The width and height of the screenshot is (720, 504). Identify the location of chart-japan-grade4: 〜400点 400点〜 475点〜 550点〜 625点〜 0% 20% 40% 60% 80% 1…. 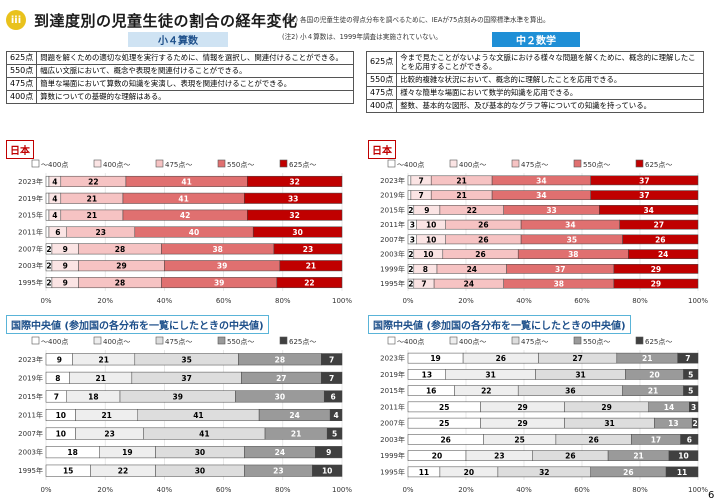
(179, 234).